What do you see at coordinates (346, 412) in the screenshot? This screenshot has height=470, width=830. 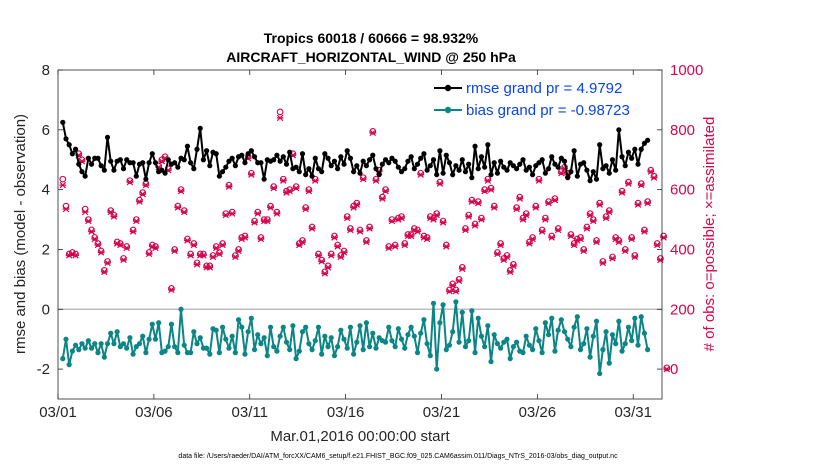 I see `x-tick-label: 03/16` at bounding box center [346, 412].